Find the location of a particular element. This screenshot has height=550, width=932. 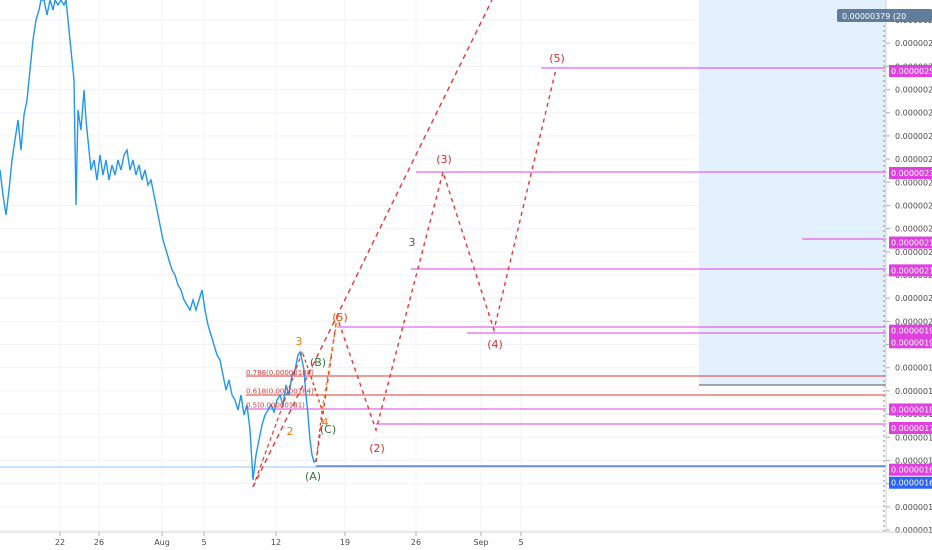

y-tick-label: 0.00000175 is located at coordinates (913, 437).